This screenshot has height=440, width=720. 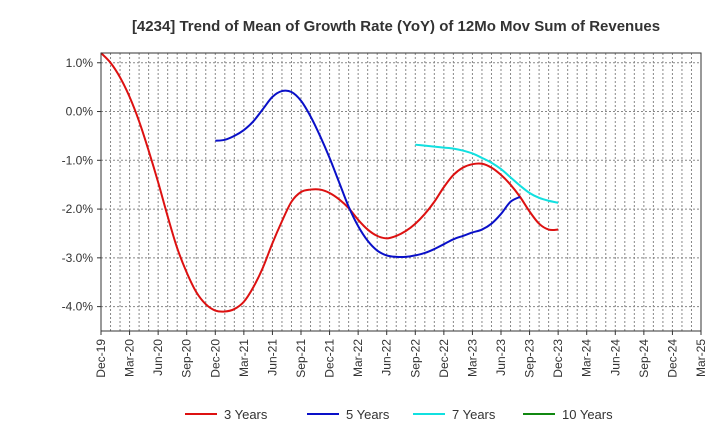 What do you see at coordinates (246, 414) in the screenshot?
I see `legend-label-1: 3 Years` at bounding box center [246, 414].